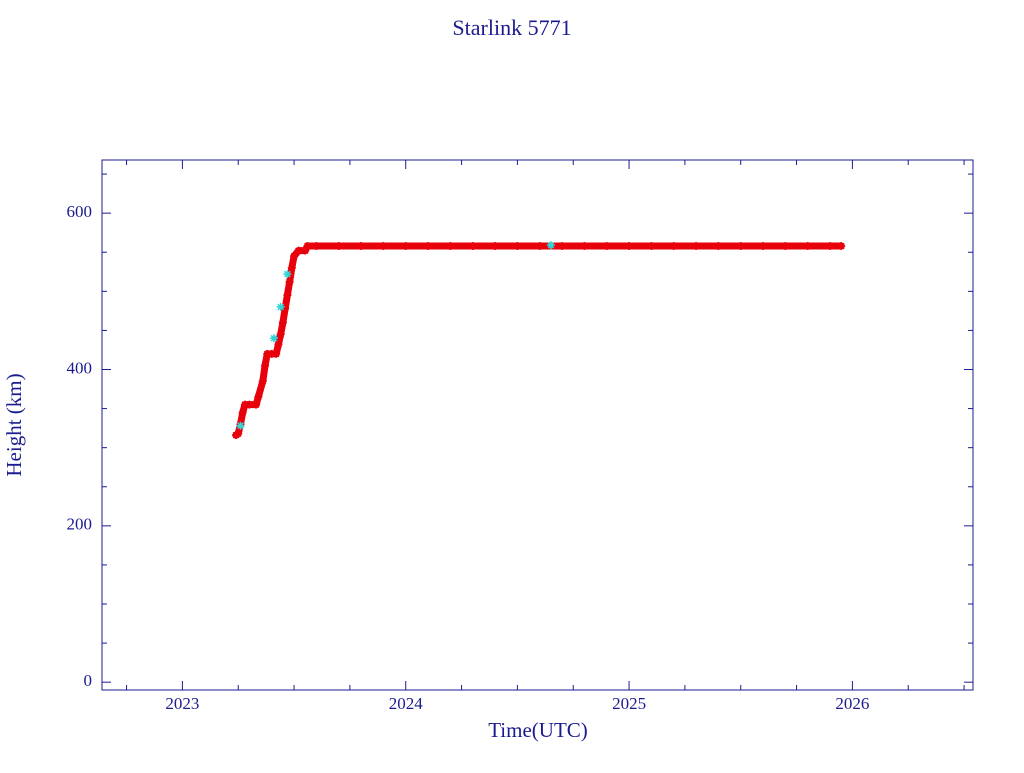 This screenshot has height=773, width=1024. Describe the element at coordinates (182, 703) in the screenshot. I see `x-tick-label: 2023` at that location.